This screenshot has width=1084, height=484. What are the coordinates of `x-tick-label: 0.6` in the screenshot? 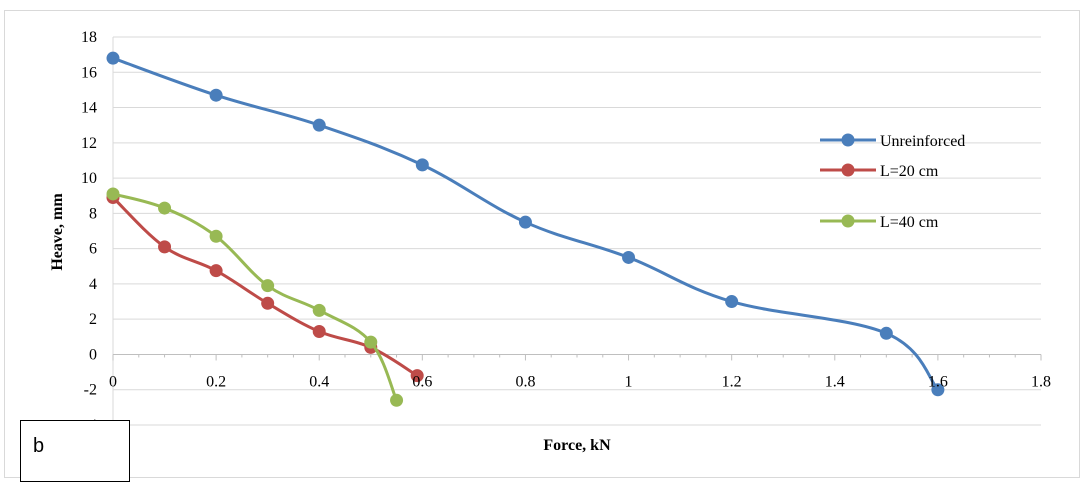 It's located at (422, 381).